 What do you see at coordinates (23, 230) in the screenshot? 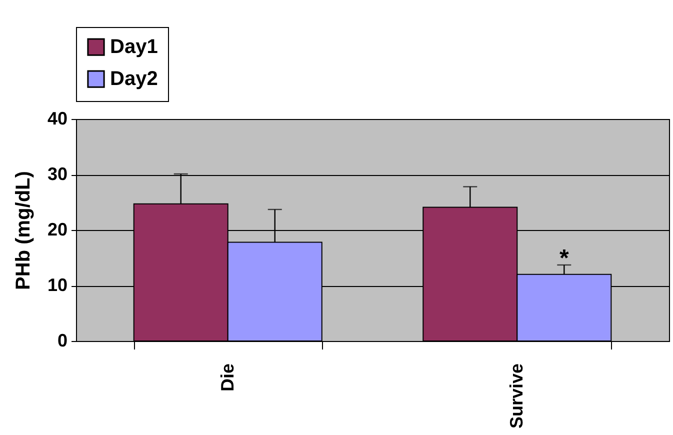
I see `y-axis-title: PHb (mg/dL)` at bounding box center [23, 230].